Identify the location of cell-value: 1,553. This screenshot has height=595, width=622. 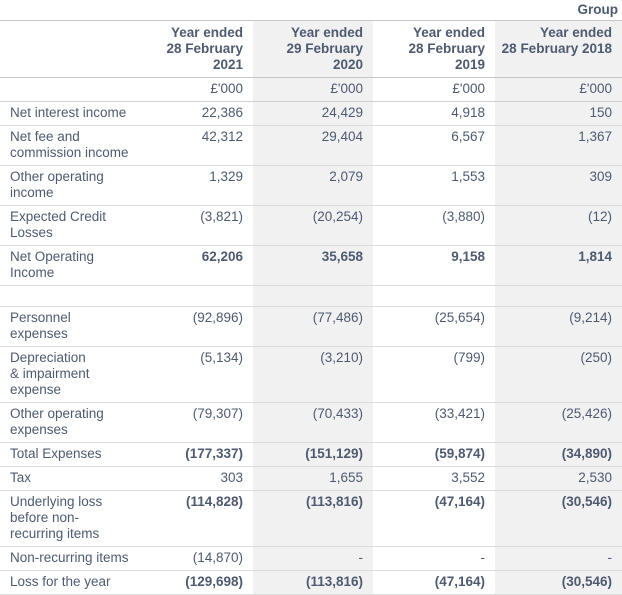
(468, 176).